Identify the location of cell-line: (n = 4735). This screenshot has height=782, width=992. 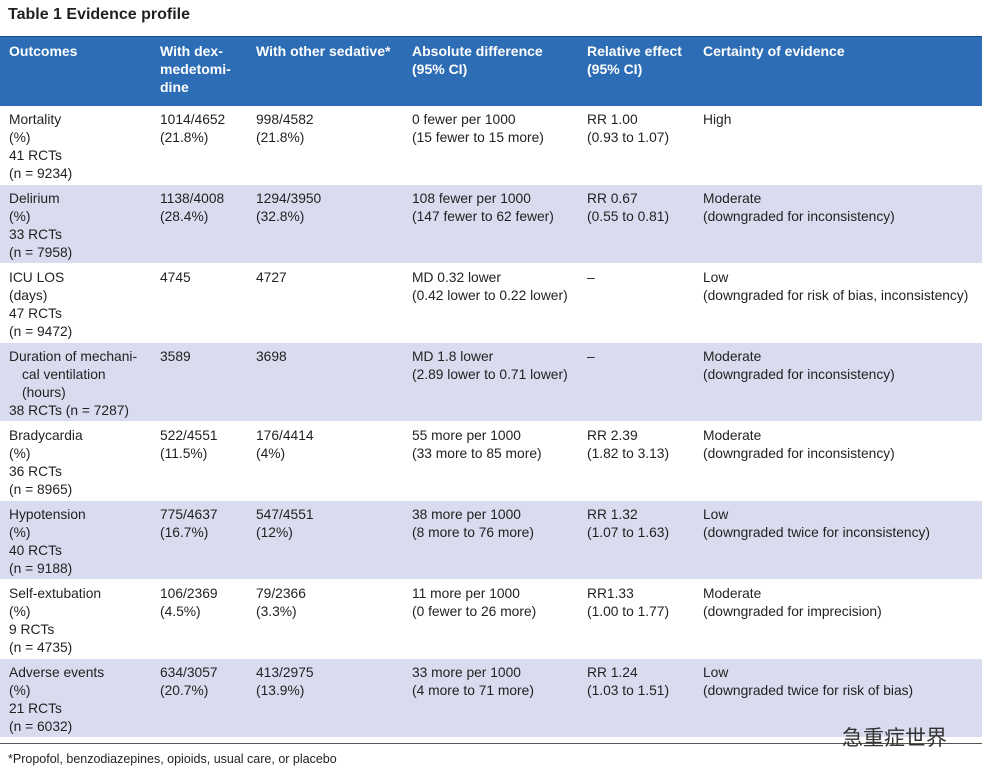
(41, 647).